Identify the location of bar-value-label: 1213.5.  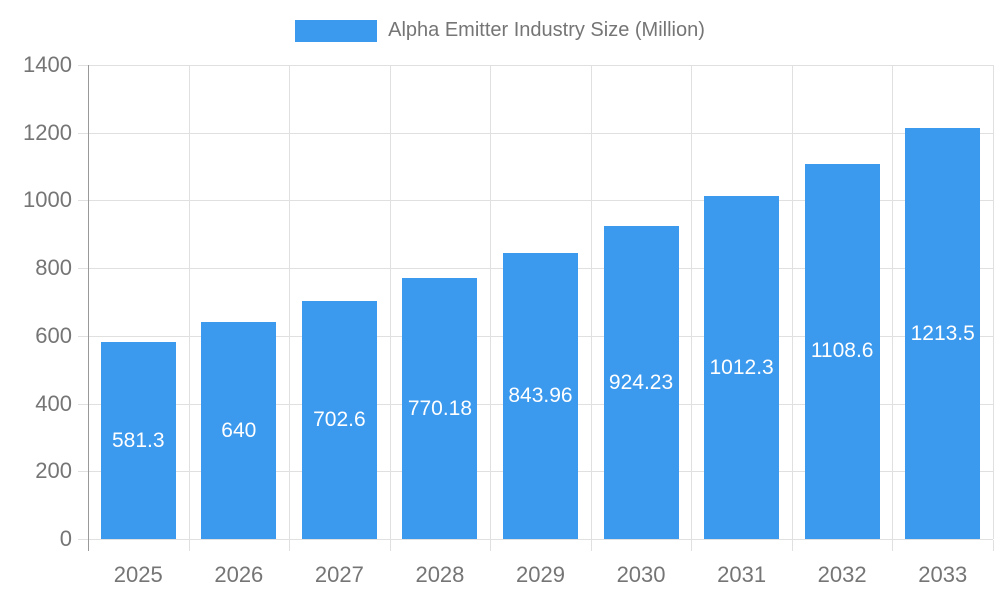
(942, 333).